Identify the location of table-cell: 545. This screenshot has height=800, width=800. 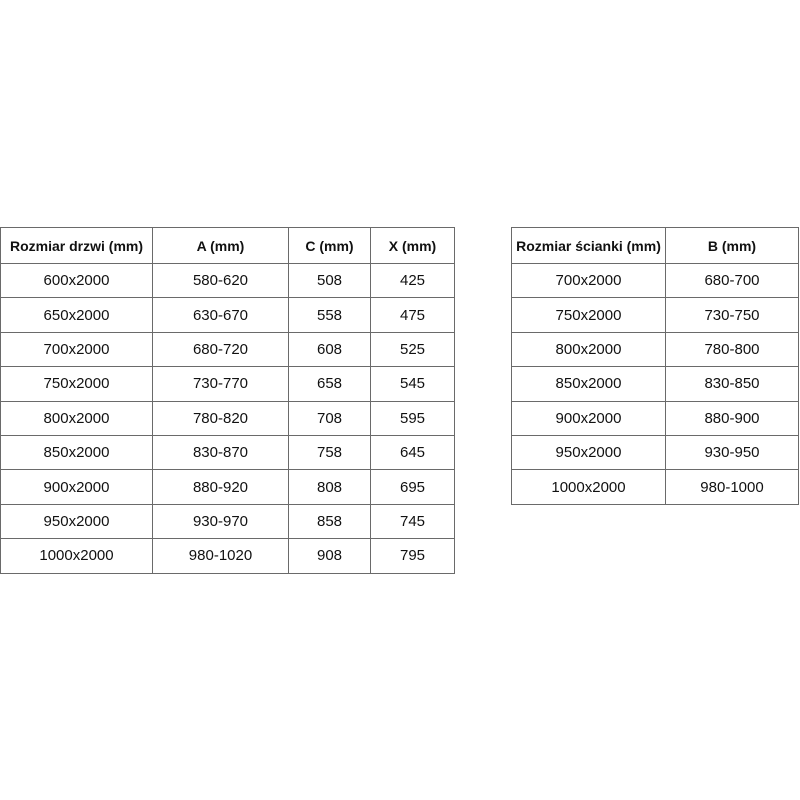
(412, 384).